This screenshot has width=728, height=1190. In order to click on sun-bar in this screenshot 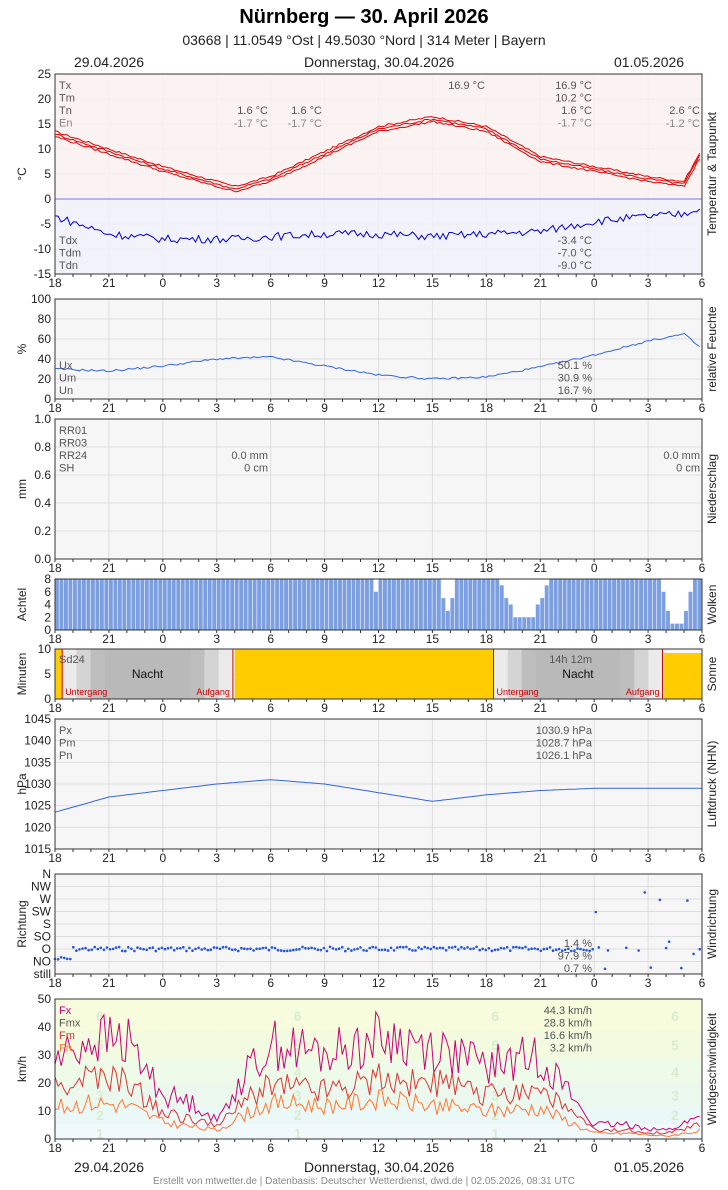, I will do `click(364, 674)`.